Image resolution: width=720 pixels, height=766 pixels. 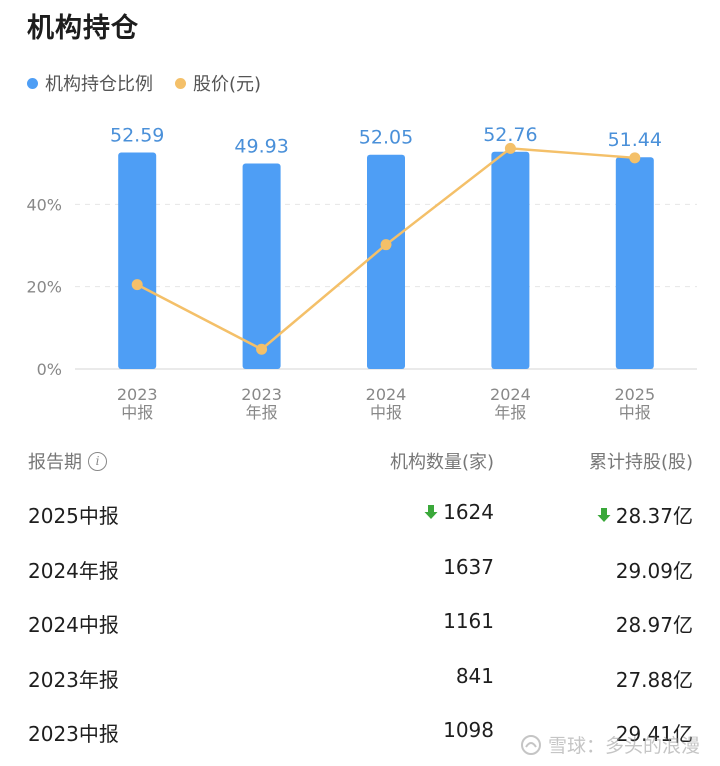 What do you see at coordinates (360, 461) in the screenshot?
I see `table-header: 报告期 i 机构数量(家) 累计持股(股)` at bounding box center [360, 461].